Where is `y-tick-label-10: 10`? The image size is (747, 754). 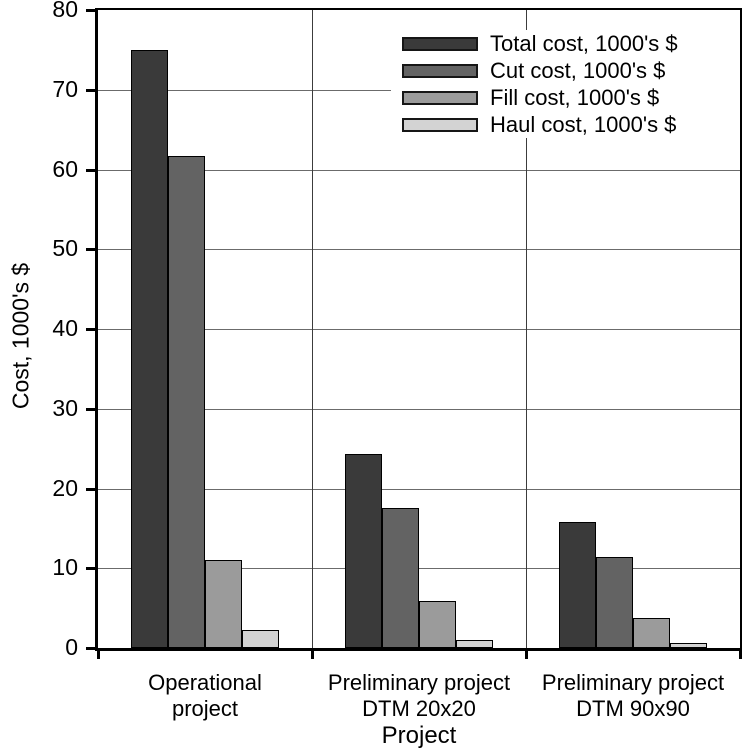 y-tick-label-10: 10 is located at coordinates (65, 567).